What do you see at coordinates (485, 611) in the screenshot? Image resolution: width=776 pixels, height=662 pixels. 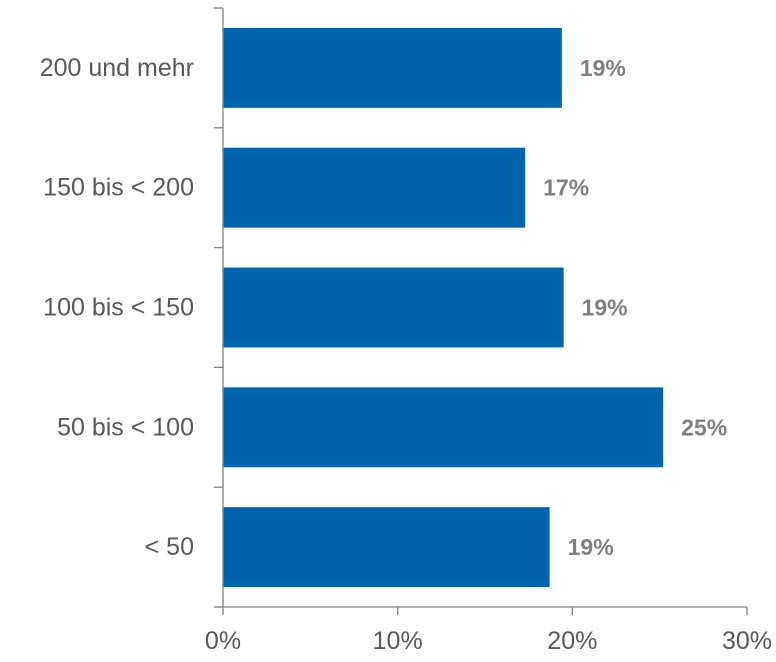 I see `x-ticks-group` at bounding box center [485, 611].